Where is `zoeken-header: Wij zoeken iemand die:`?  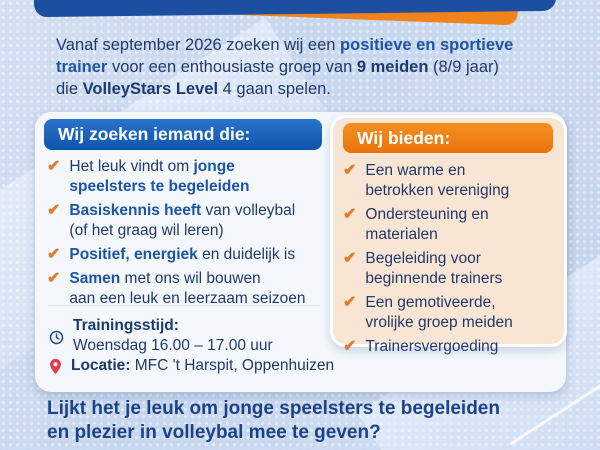 zoeken-header: Wij zoeken iemand die: is located at coordinates (183, 134).